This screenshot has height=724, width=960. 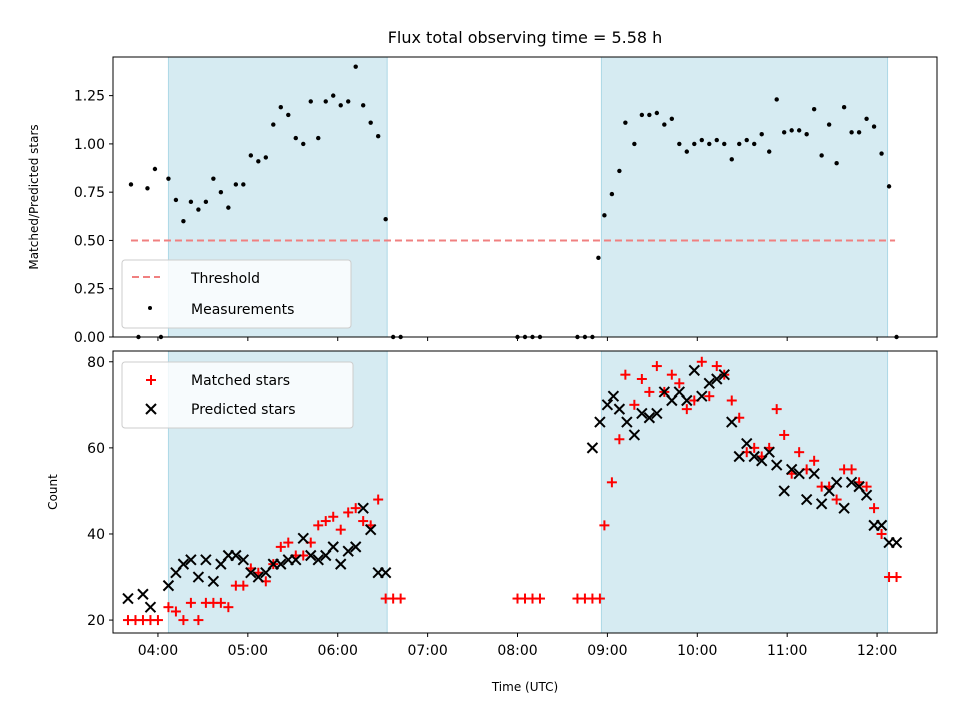 I want to click on legend-threshold-label: Threshold, so click(x=225, y=279).